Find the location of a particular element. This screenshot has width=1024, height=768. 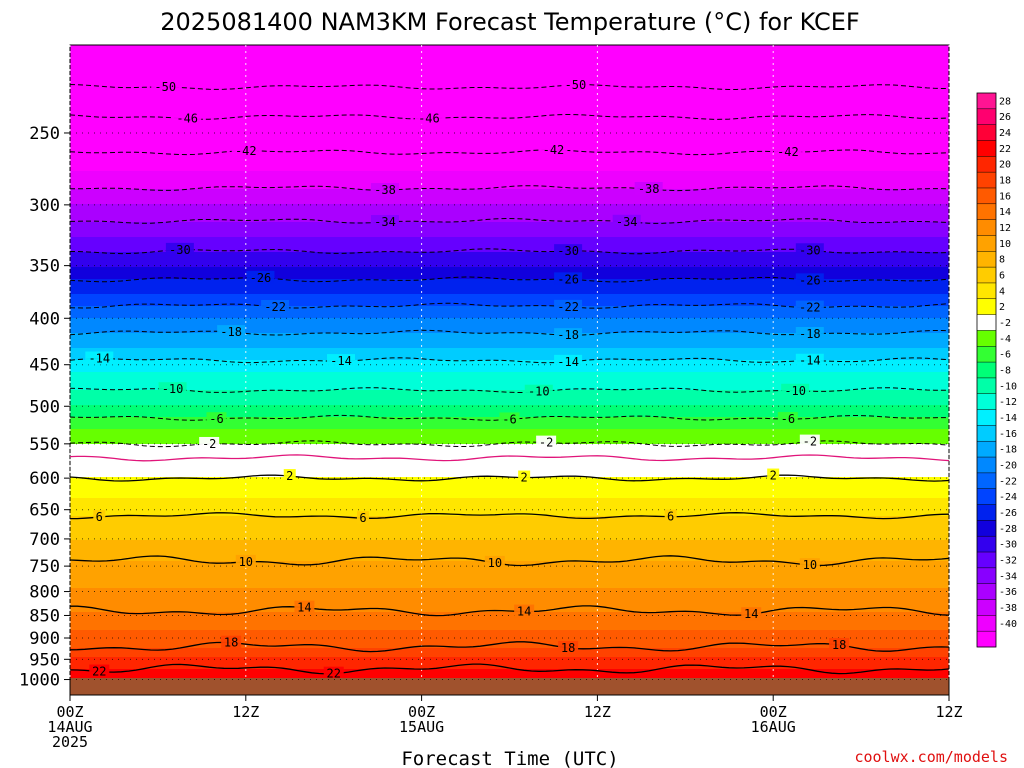

x-tick-label: 2025 is located at coordinates (70, 742).